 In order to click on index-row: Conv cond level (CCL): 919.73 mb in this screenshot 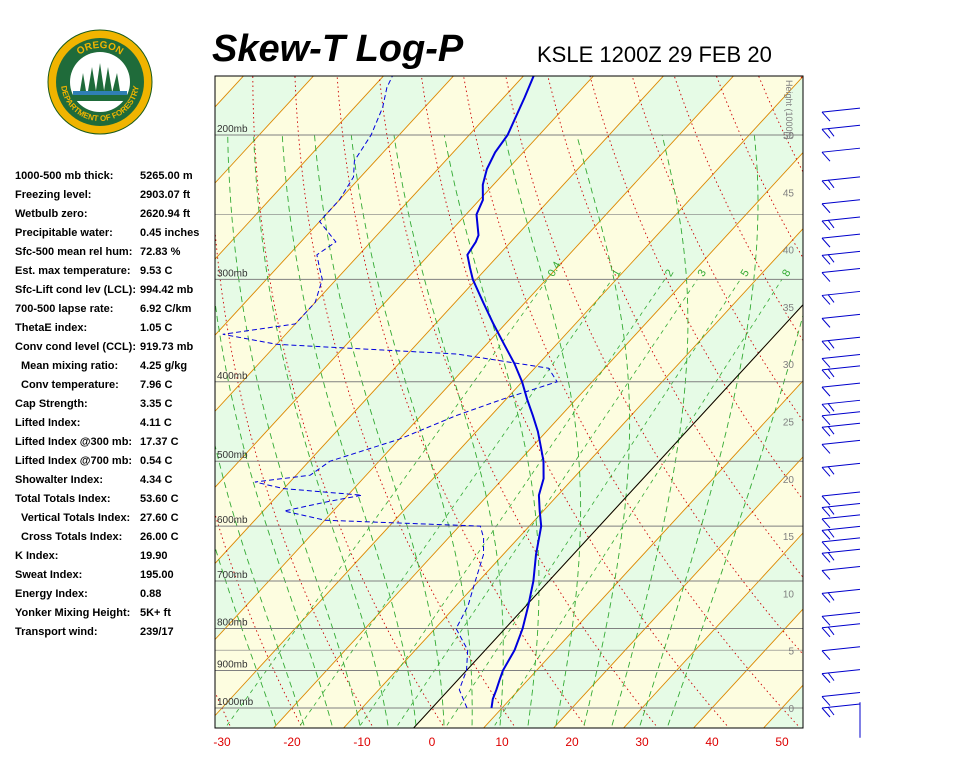, I will do `click(115, 348)`.